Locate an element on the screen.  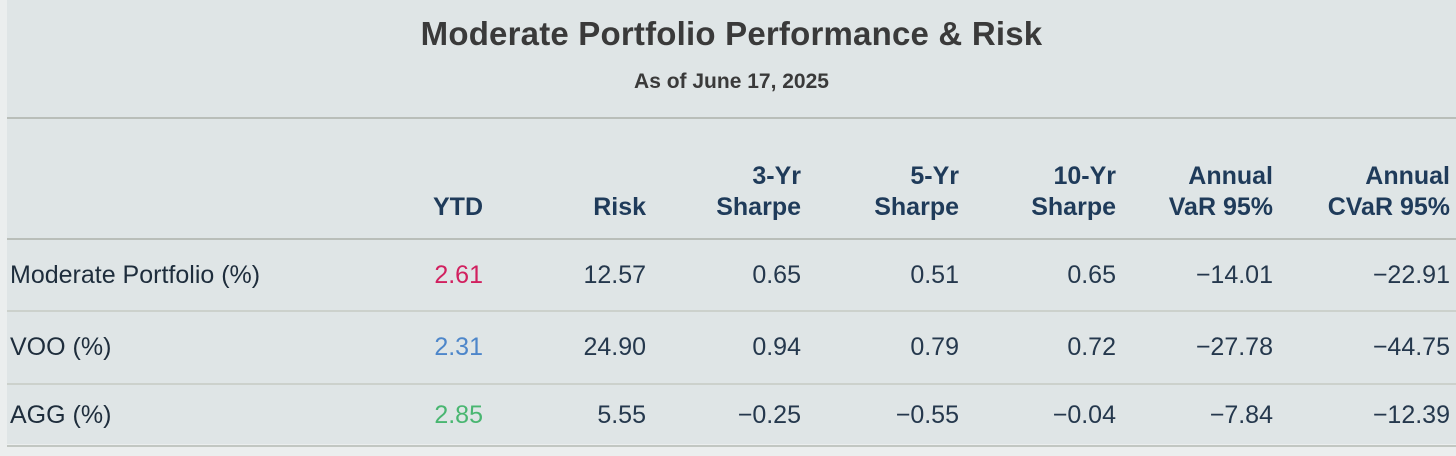
row-label: AGG (%) is located at coordinates (61, 414).